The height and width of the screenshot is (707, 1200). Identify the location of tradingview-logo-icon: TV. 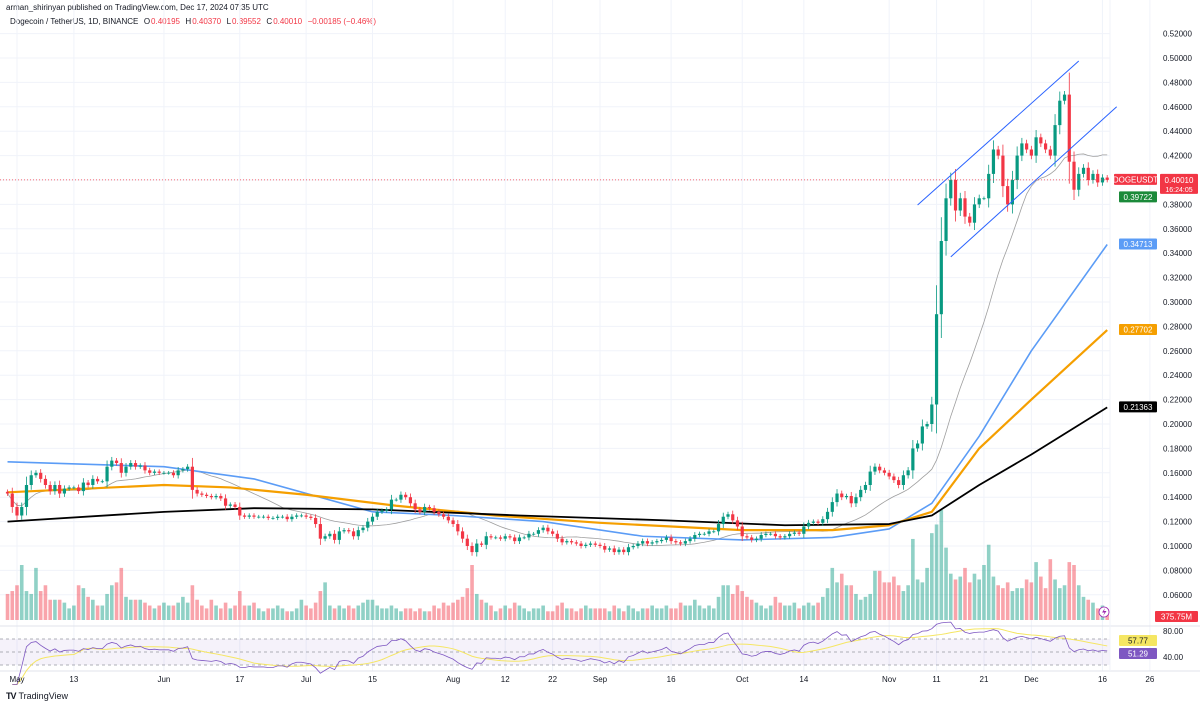
(11, 696).